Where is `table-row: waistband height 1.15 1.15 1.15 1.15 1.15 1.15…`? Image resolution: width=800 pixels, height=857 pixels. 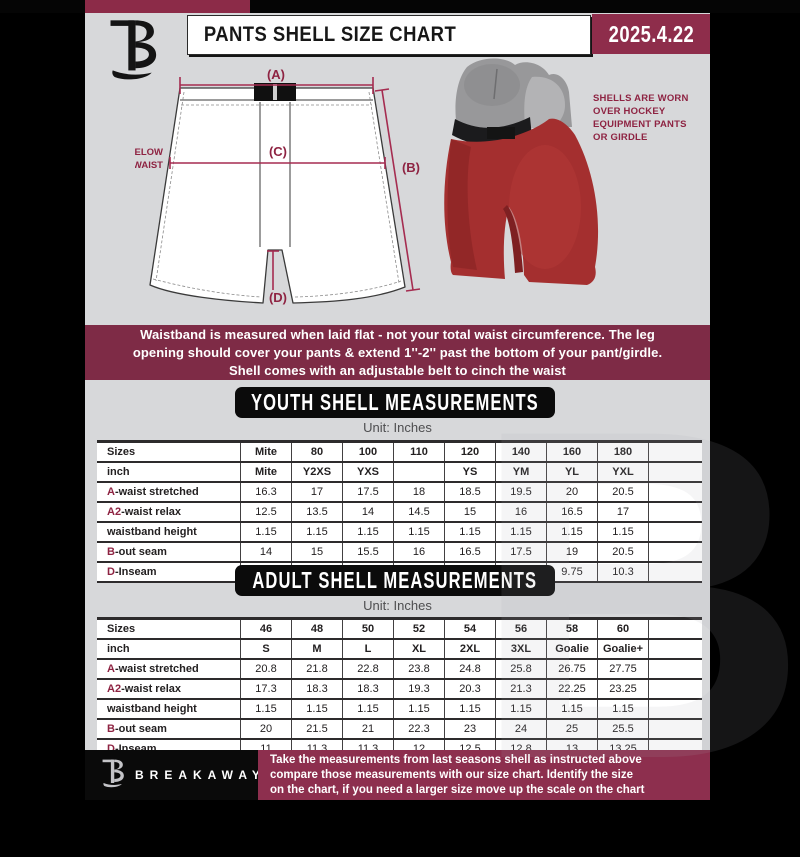 table-row: waistband height 1.15 1.15 1.15 1.15 1.15 1.15… is located at coordinates (399, 533).